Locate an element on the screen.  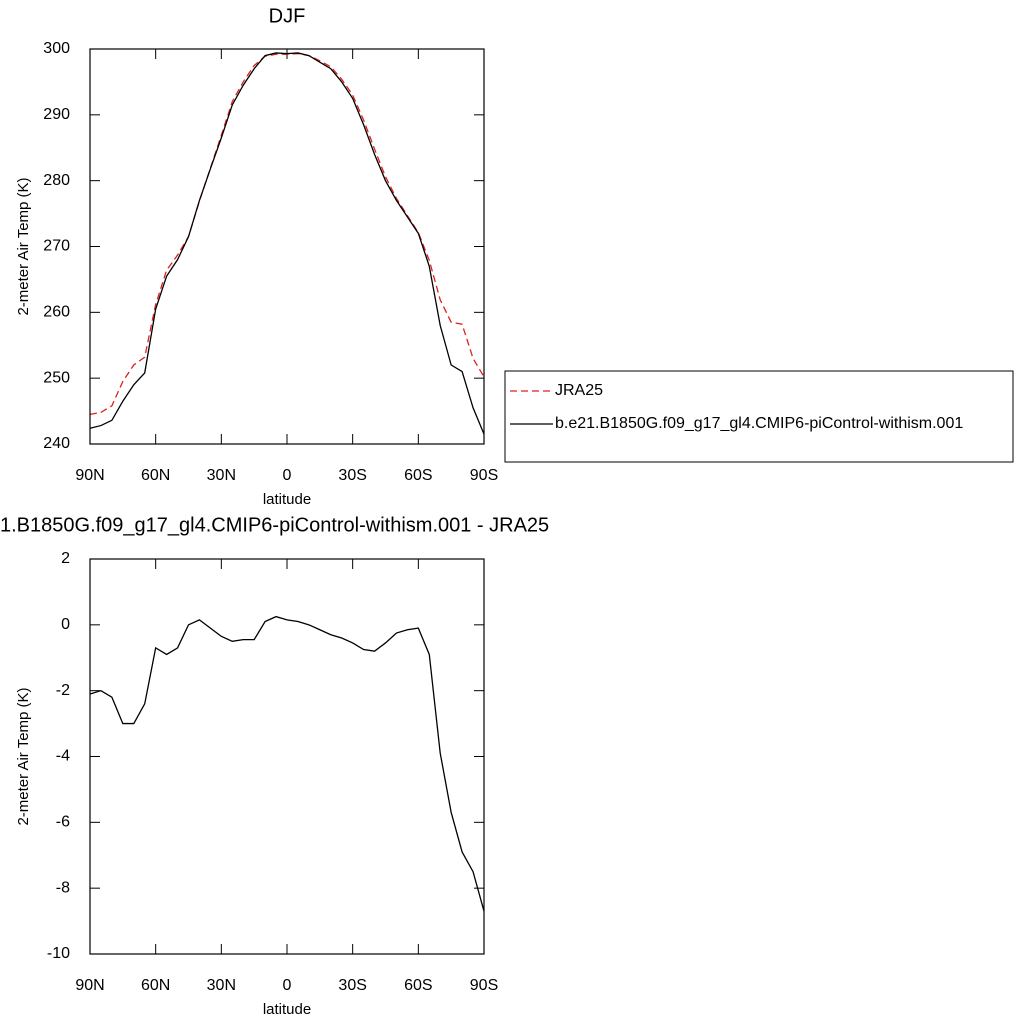
y-tick-label: 290 is located at coordinates (56, 114).